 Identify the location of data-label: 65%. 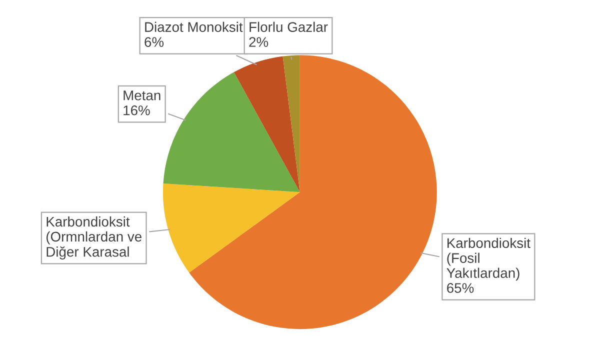
(460, 288).